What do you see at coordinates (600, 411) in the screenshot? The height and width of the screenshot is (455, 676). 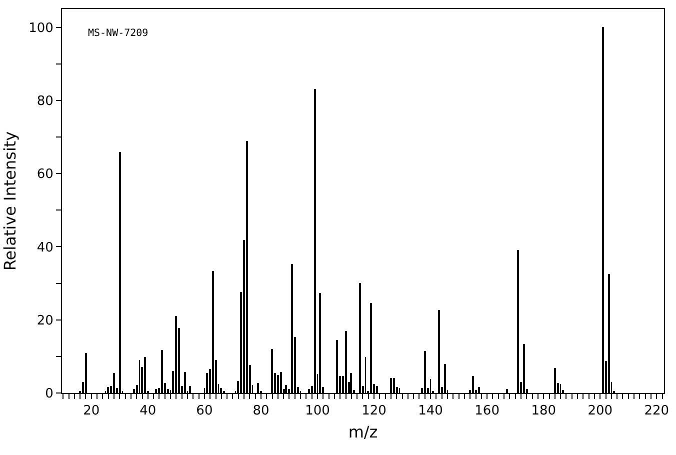 I see `x-tick-label: 200` at bounding box center [600, 411].